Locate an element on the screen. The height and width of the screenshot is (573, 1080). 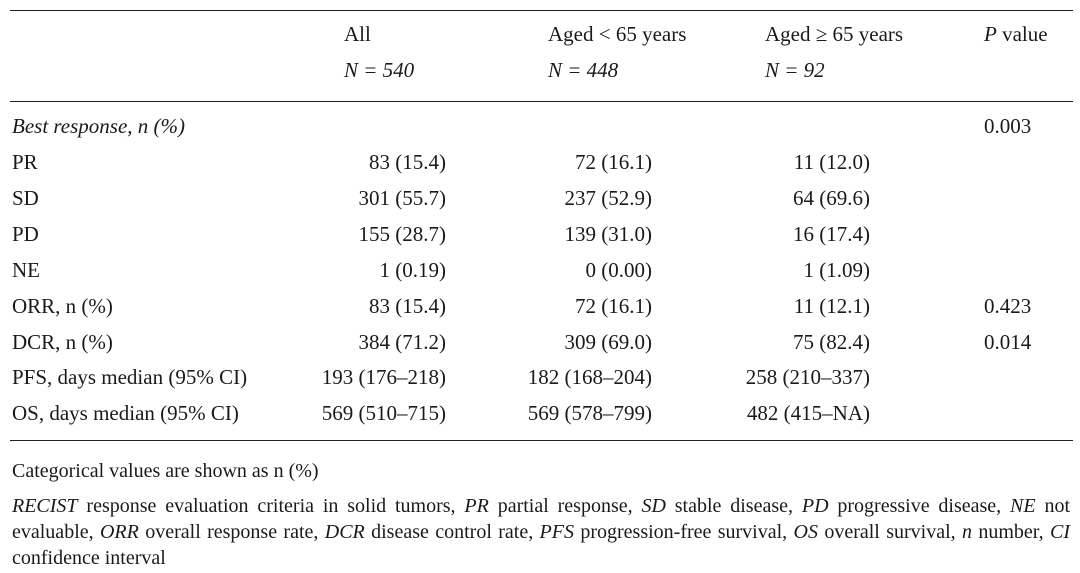
header-aged-65-plus: Aged ≥ 65 years is located at coordinates (834, 34).